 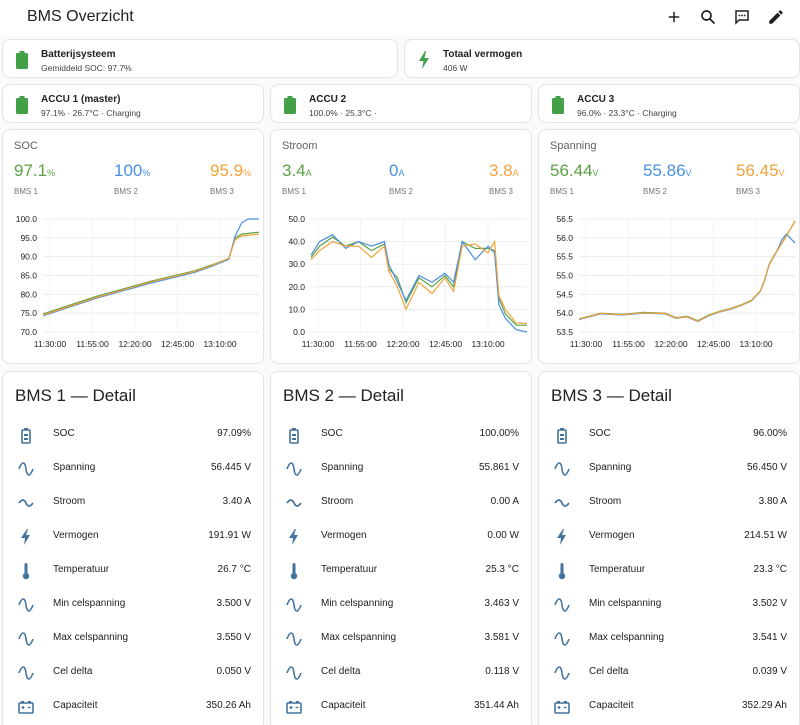 I want to click on plus-icon, so click(x=674, y=17).